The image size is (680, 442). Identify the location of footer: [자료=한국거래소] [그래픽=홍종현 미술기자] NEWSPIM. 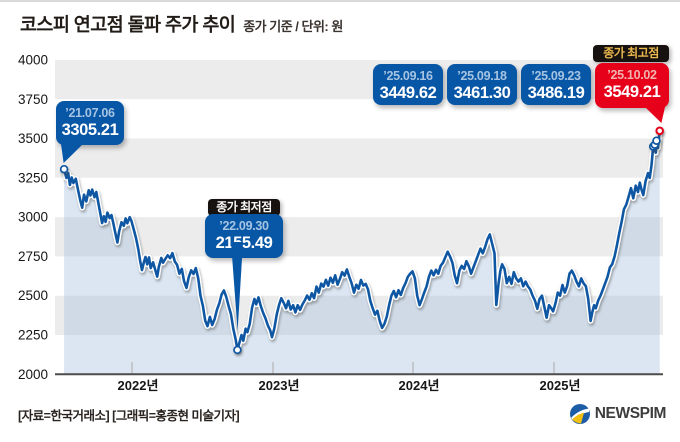
(342, 414).